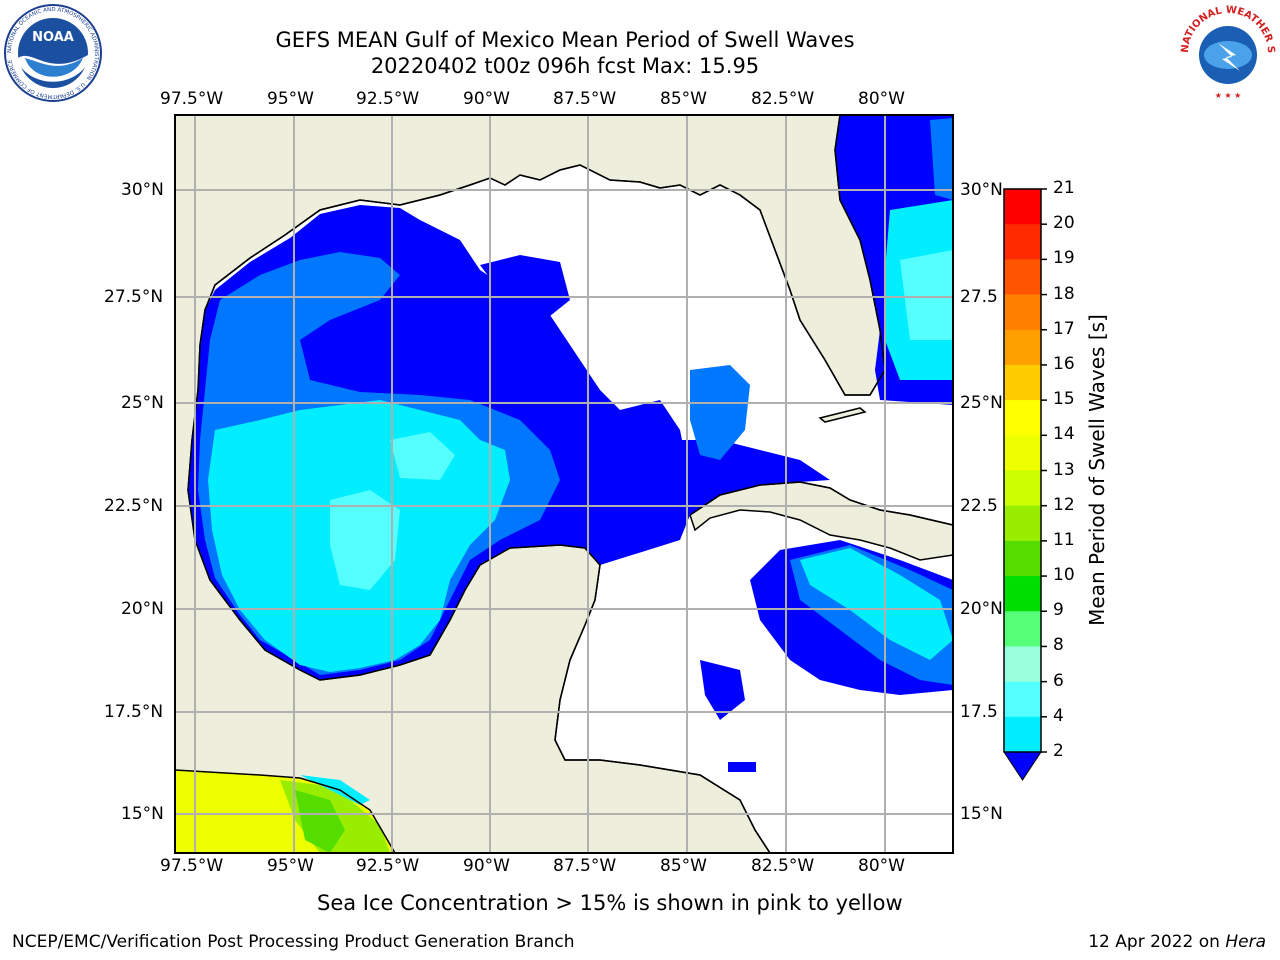 This screenshot has width=1280, height=960. What do you see at coordinates (142, 609) in the screenshot?
I see `lat-label-left: 20°N` at bounding box center [142, 609].